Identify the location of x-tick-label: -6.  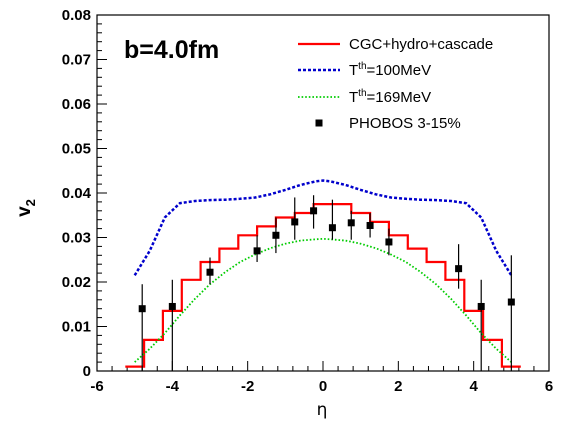
(96, 386).